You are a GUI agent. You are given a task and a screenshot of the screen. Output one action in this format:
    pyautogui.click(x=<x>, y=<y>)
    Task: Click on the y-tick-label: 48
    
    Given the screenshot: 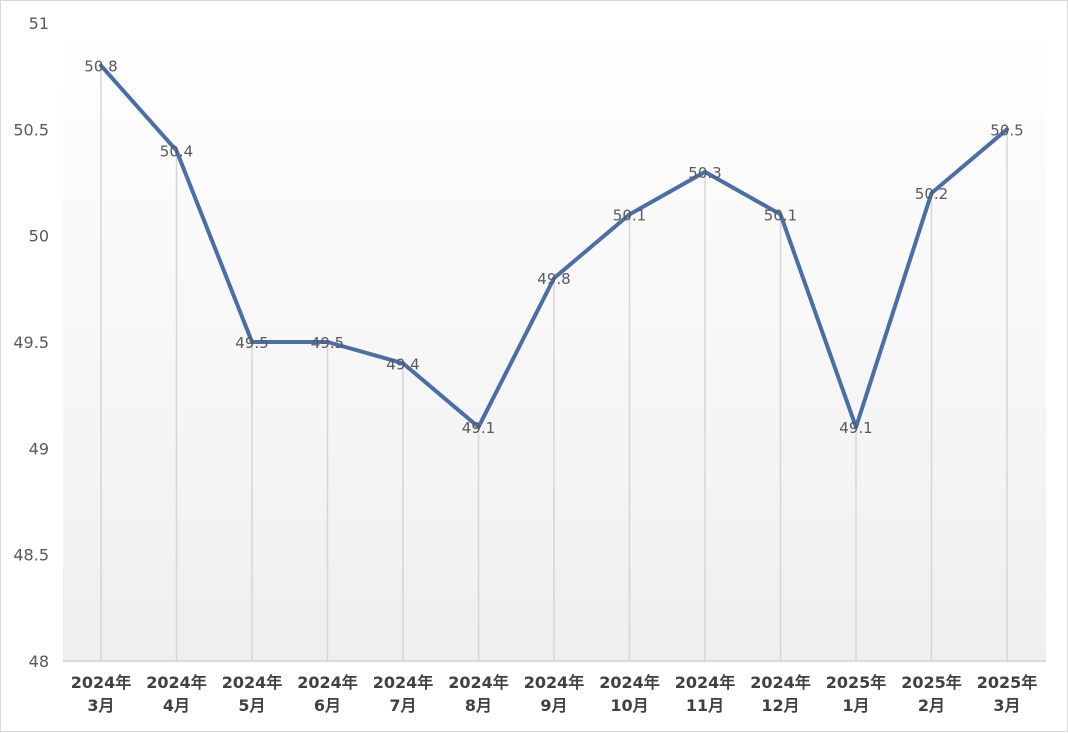 What is the action you would take?
    pyautogui.click(x=39, y=661)
    